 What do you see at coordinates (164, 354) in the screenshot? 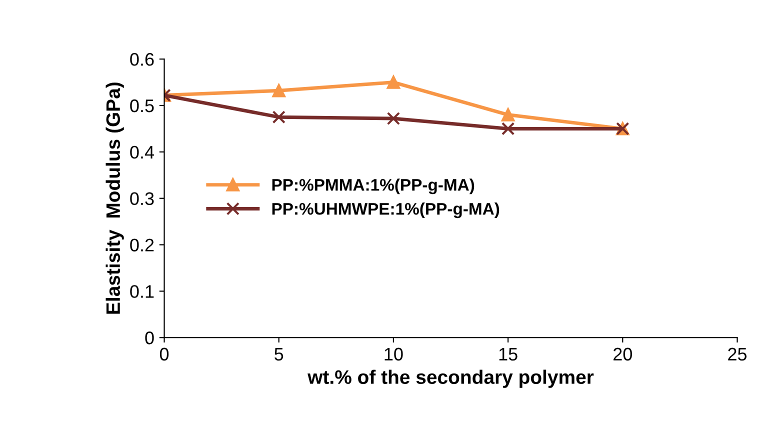
I see `x-tick-label: 0` at bounding box center [164, 354].